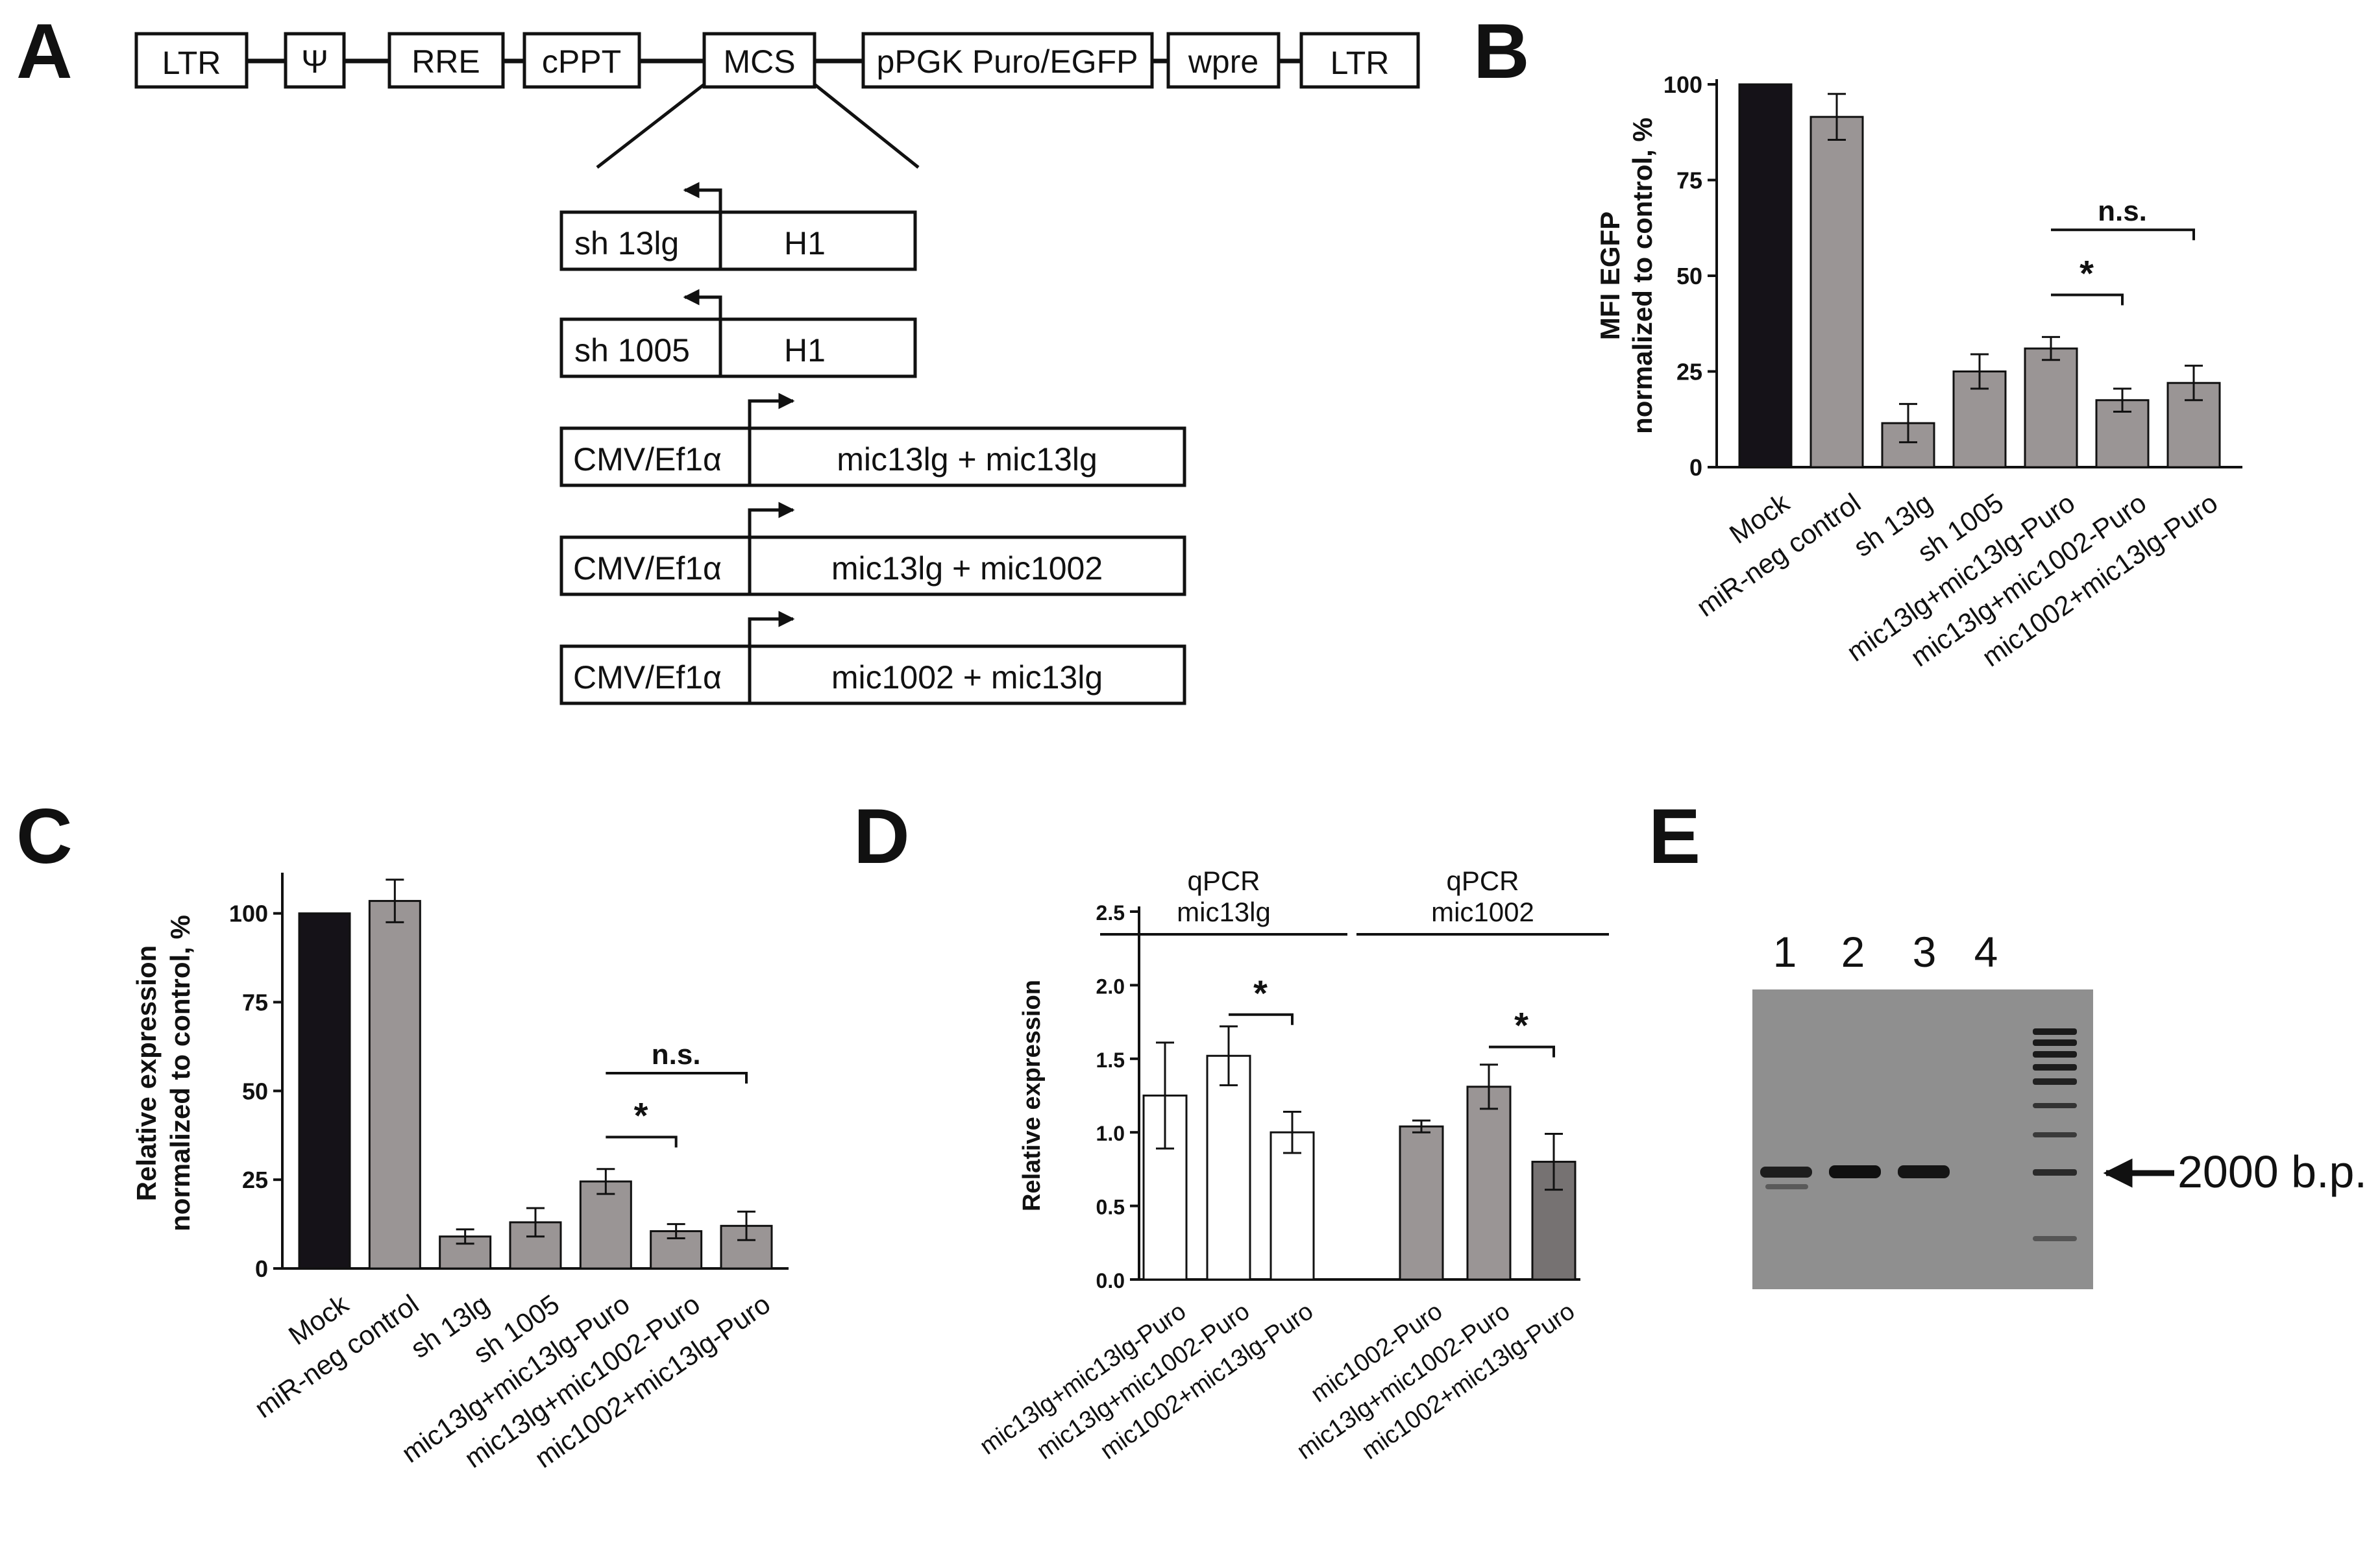  What do you see at coordinates (2272, 1171) in the screenshot?
I see `marker-label: 2000 b.p.` at bounding box center [2272, 1171].